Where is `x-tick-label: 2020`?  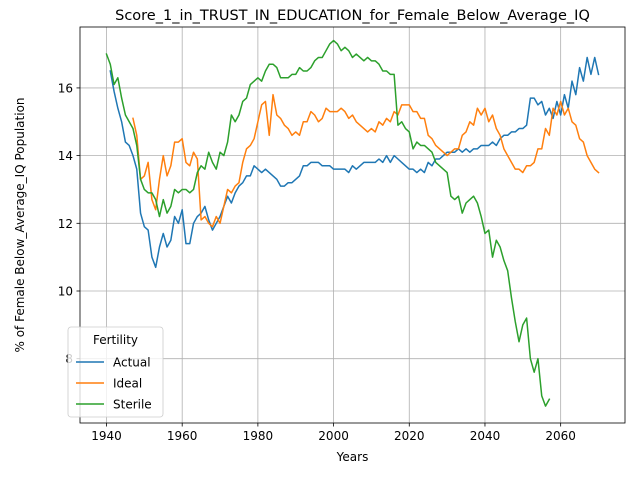
x-tick-label: 2020 is located at coordinates (409, 436).